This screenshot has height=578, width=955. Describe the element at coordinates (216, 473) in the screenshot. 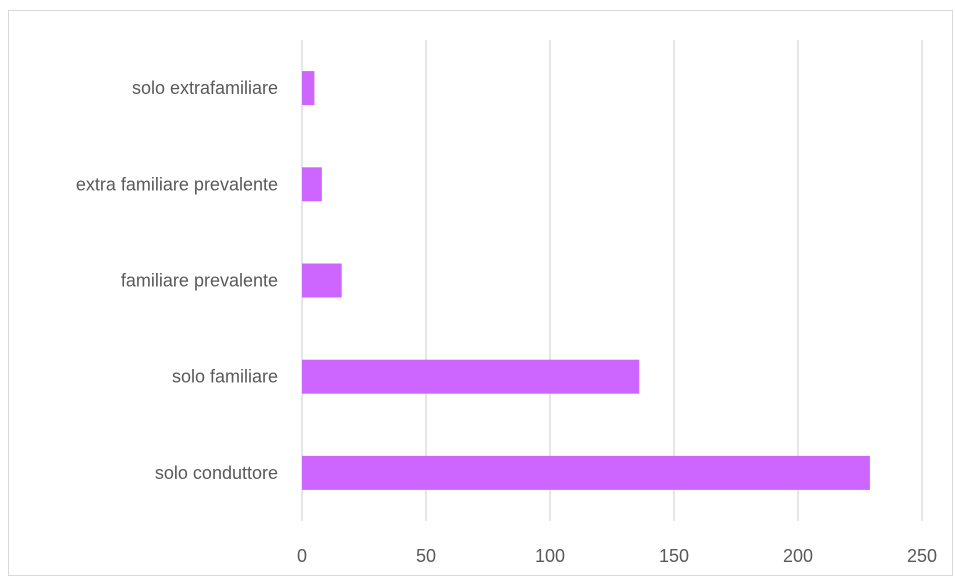

I see `category-label: solo conduttore` at that location.